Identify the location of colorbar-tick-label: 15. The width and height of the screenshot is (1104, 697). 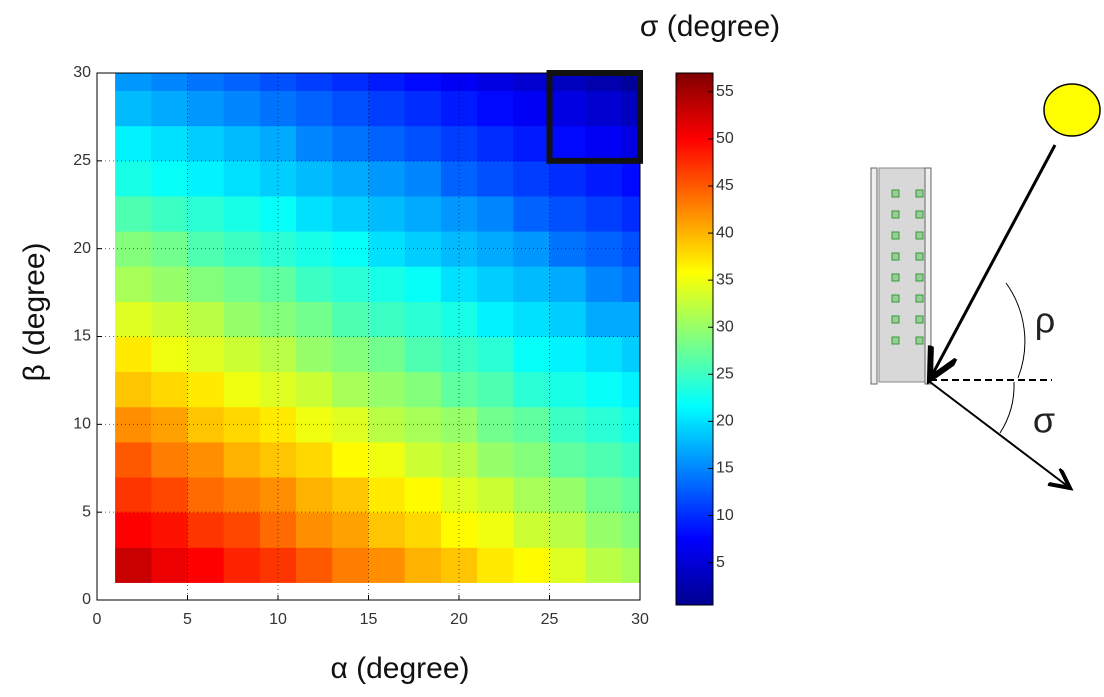
(725, 468).